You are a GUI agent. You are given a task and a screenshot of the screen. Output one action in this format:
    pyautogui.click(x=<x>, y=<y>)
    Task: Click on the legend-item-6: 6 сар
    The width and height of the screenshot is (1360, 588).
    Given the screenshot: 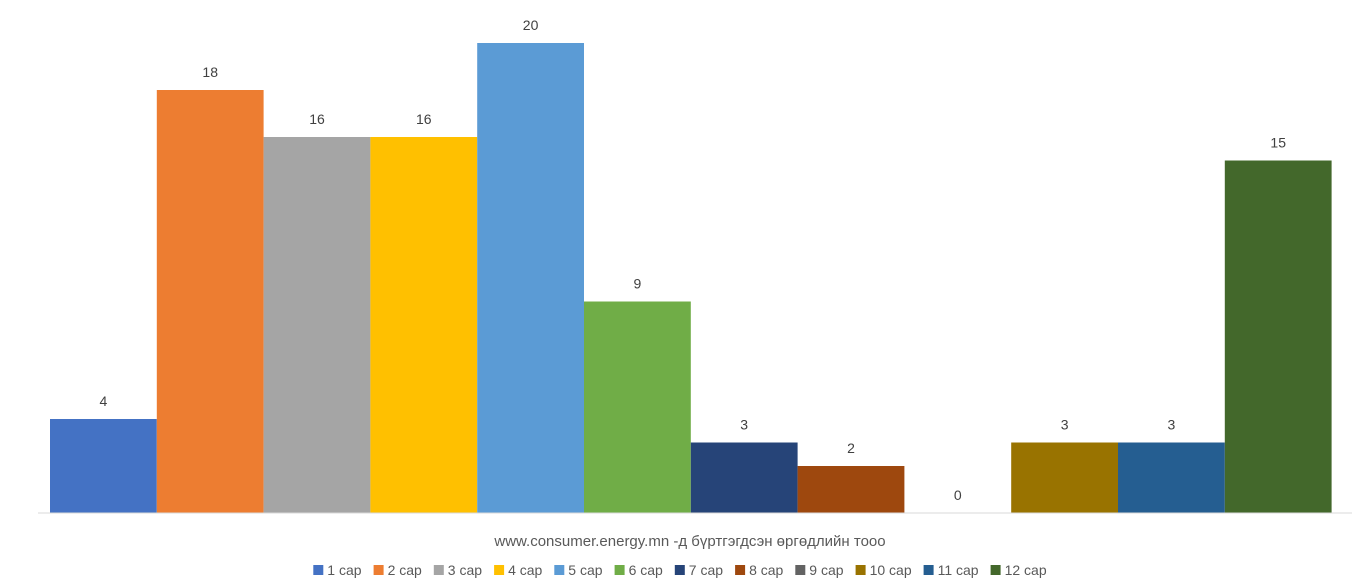 What is the action you would take?
    pyautogui.click(x=638, y=570)
    